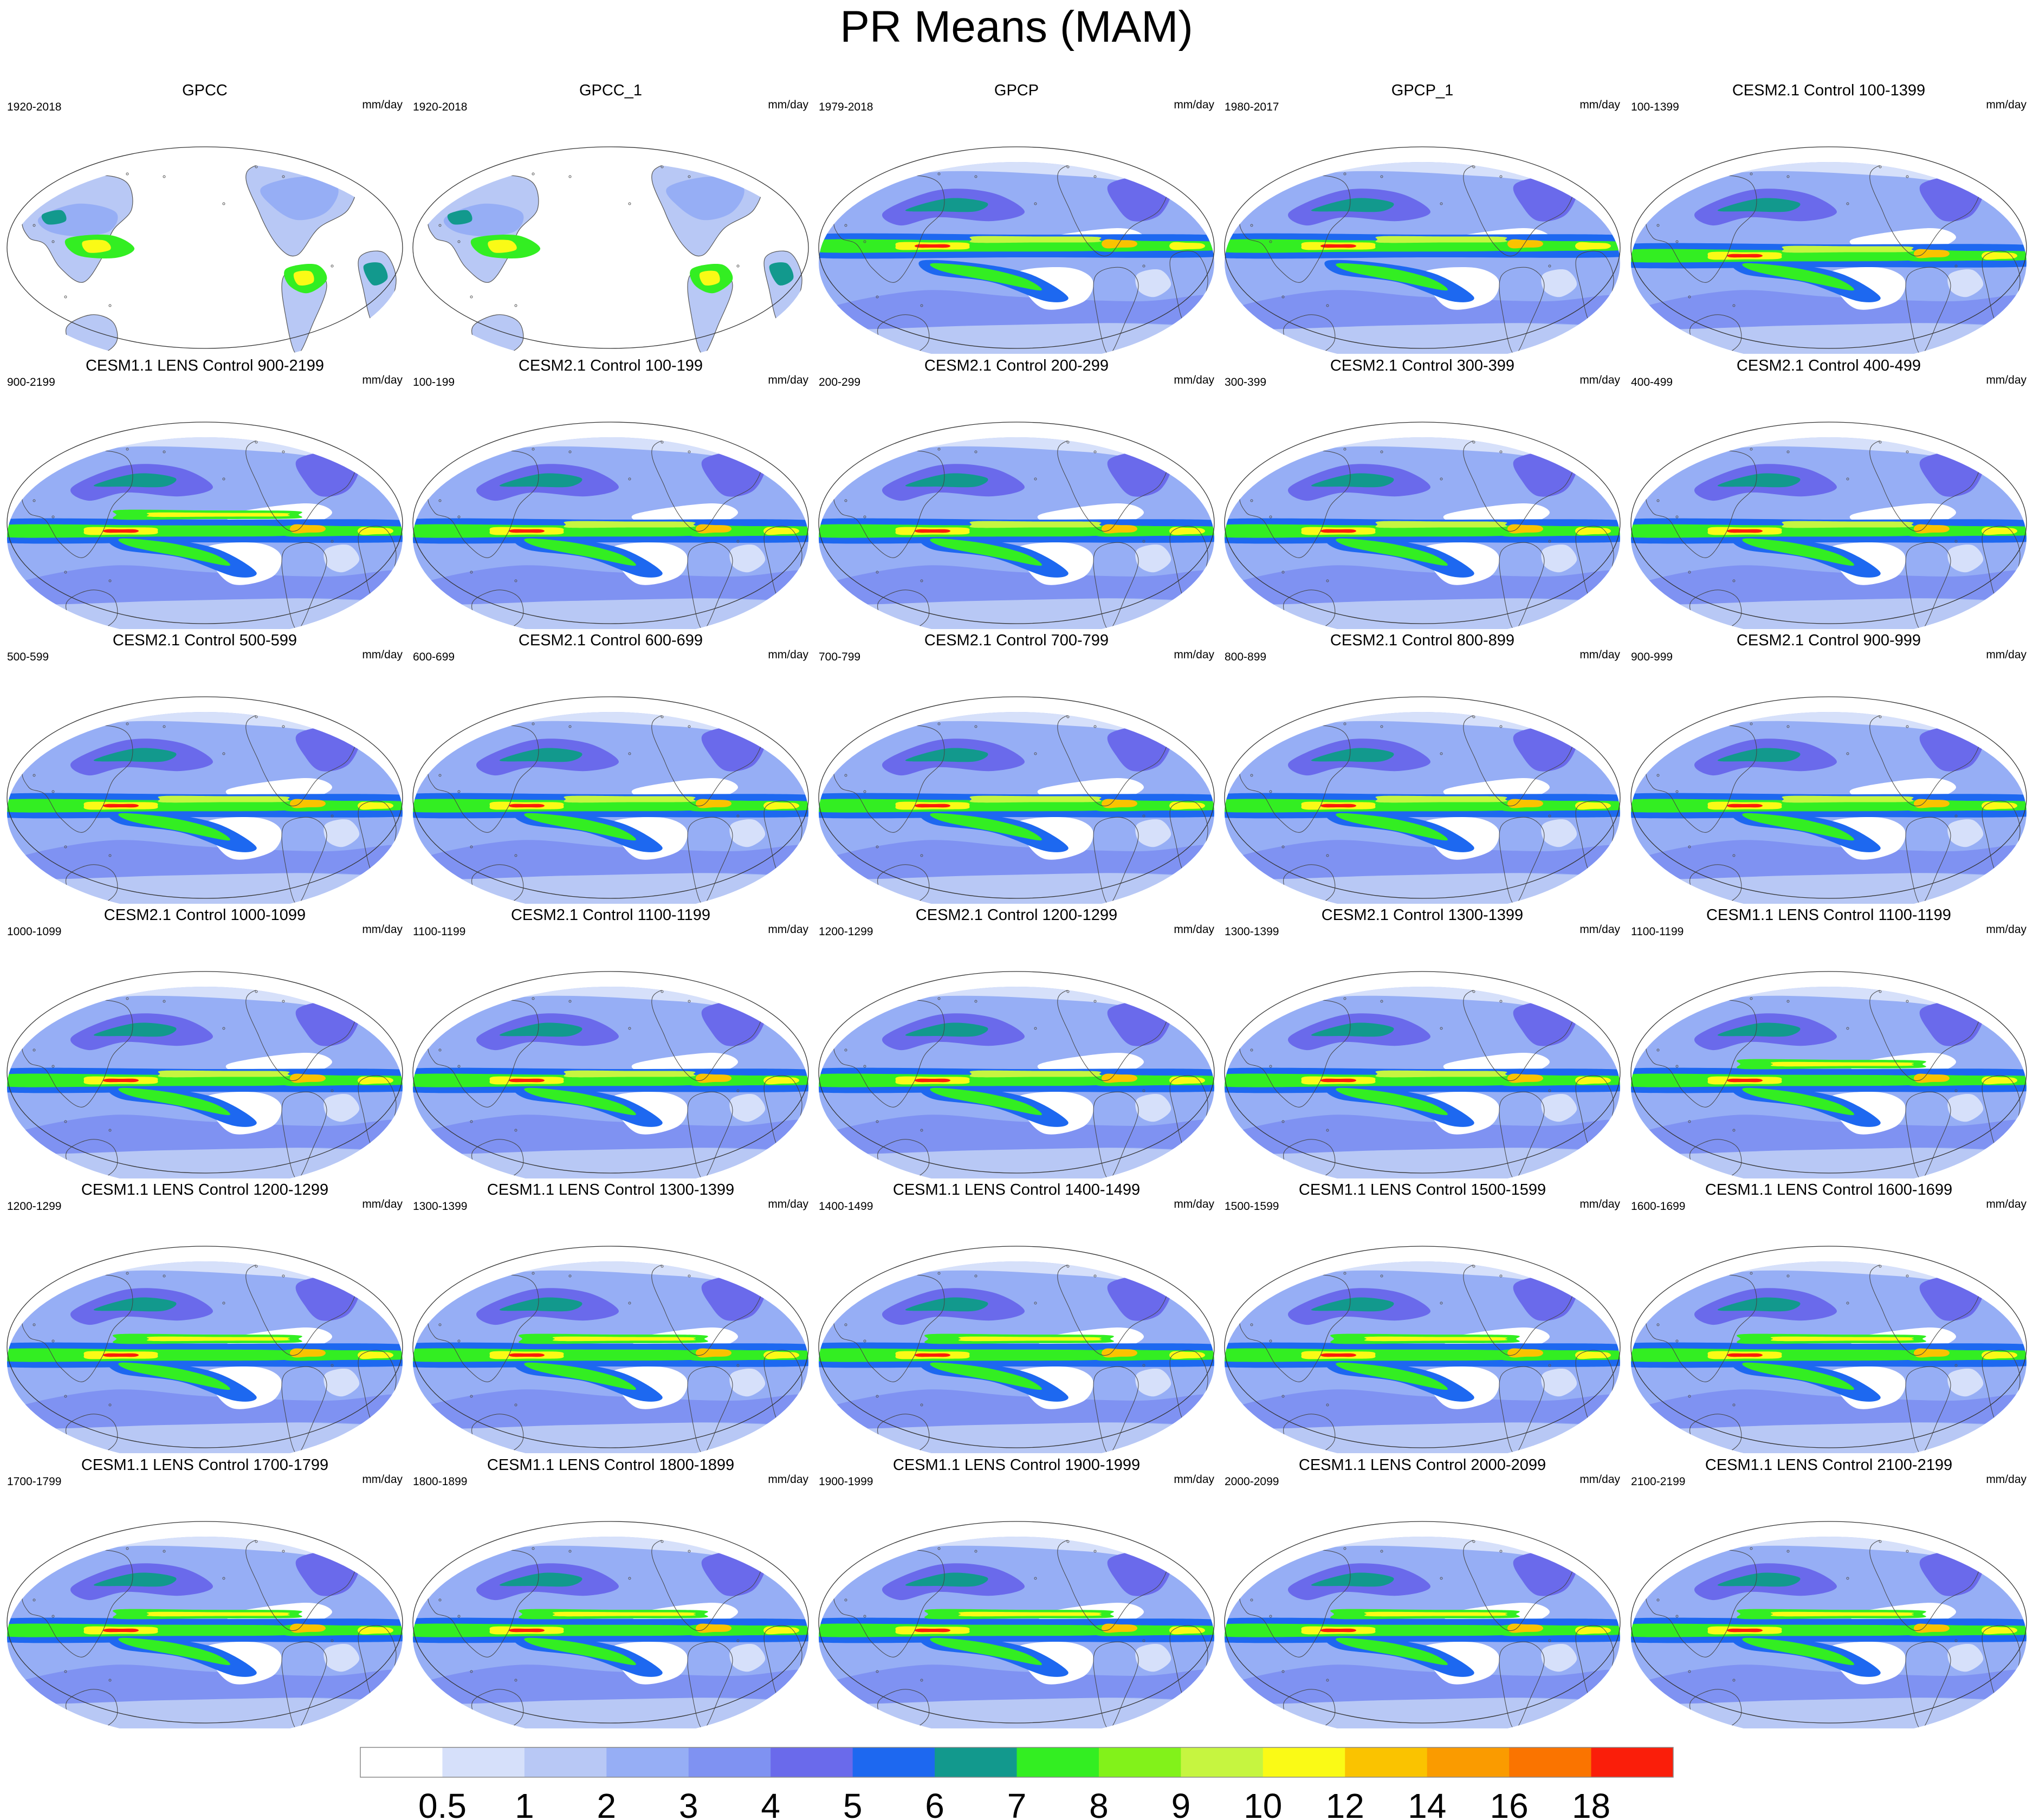  What do you see at coordinates (376, 274) in the screenshot?
I see `land-rain-congo` at bounding box center [376, 274].